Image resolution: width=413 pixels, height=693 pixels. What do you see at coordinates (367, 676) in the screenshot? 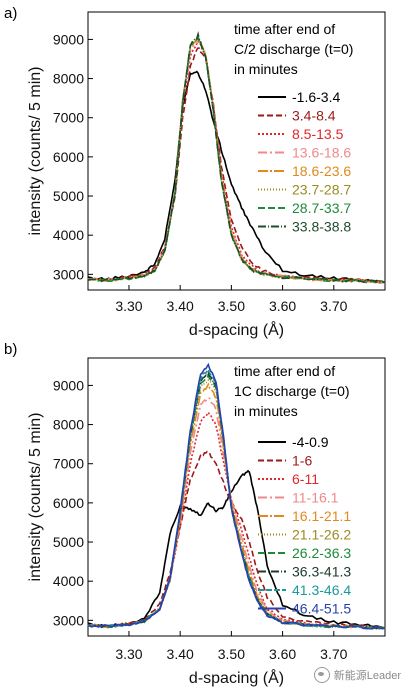
I see `watermark-text: 新能源Leader` at bounding box center [367, 676].